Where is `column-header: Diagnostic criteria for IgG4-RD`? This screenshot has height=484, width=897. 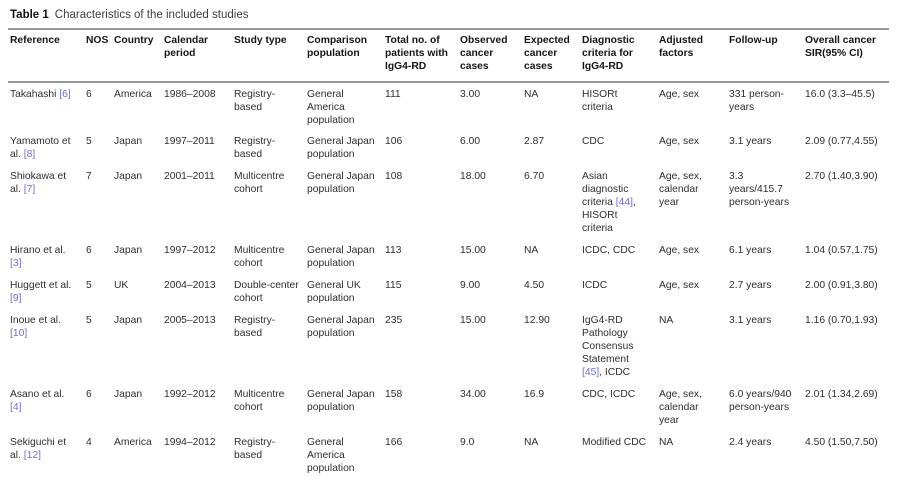
column-header: Diagnostic criteria for IgG4-RD is located at coordinates (618, 56).